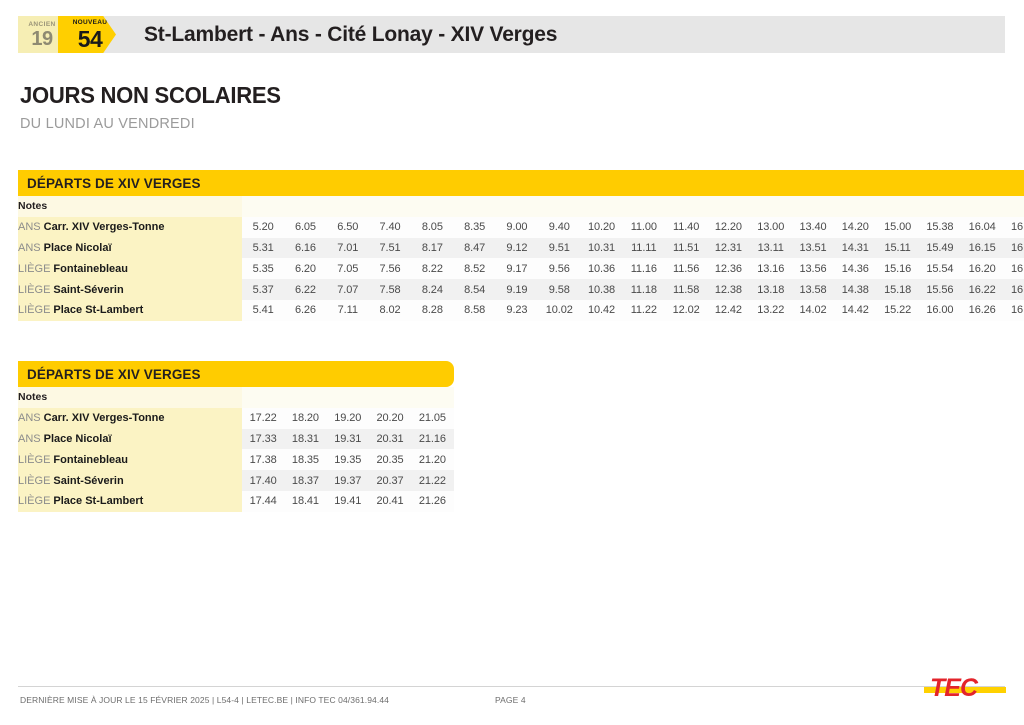 The image size is (1024, 725). What do you see at coordinates (686, 310) in the screenshot?
I see `departure-time-cell: 12.02` at bounding box center [686, 310].